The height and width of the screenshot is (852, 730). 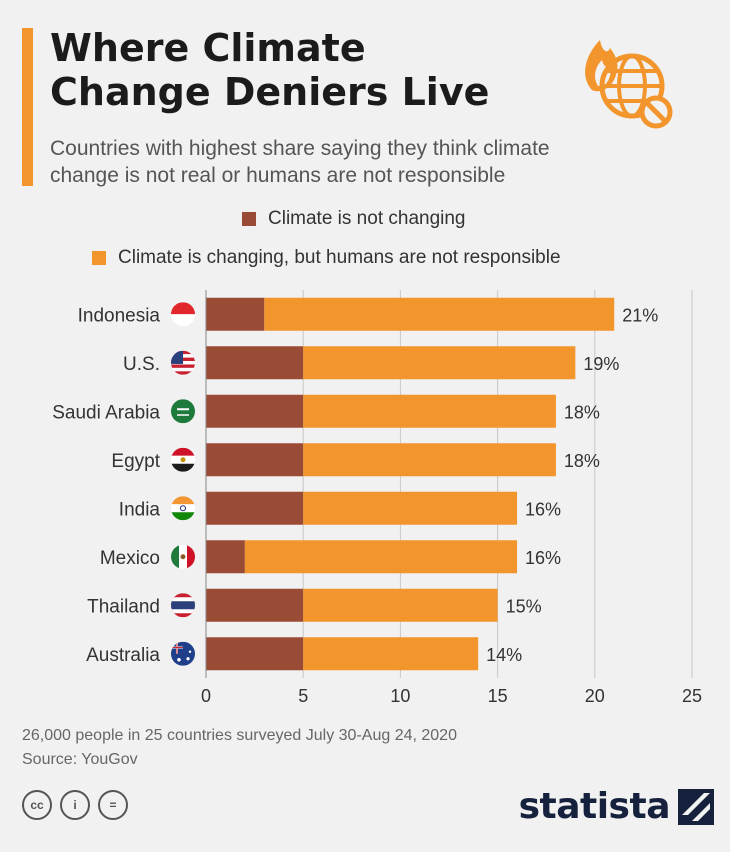 What do you see at coordinates (99, 258) in the screenshot?
I see `legend-swatch-not-responsible` at bounding box center [99, 258].